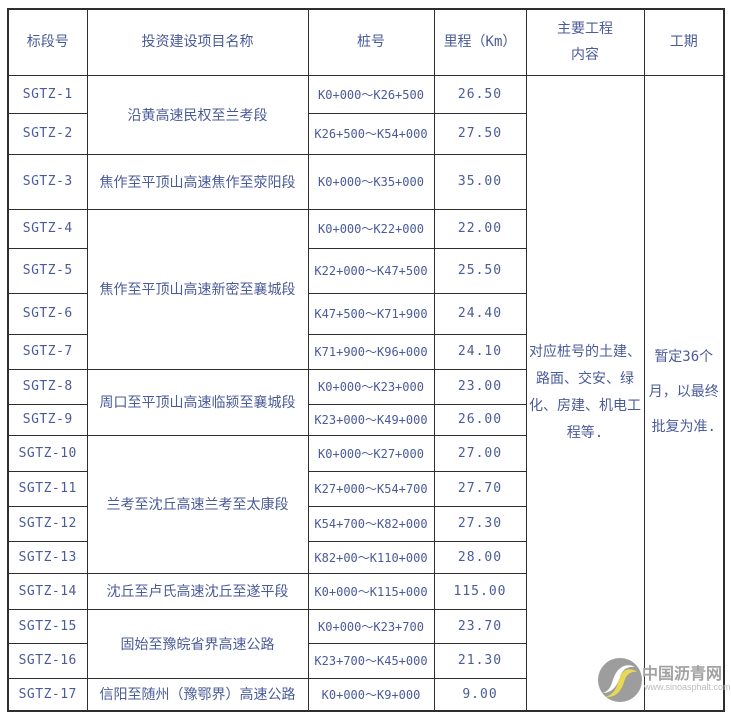  What do you see at coordinates (371, 313) in the screenshot?
I see `stake-cell: K47+500～K71+900` at bounding box center [371, 313].